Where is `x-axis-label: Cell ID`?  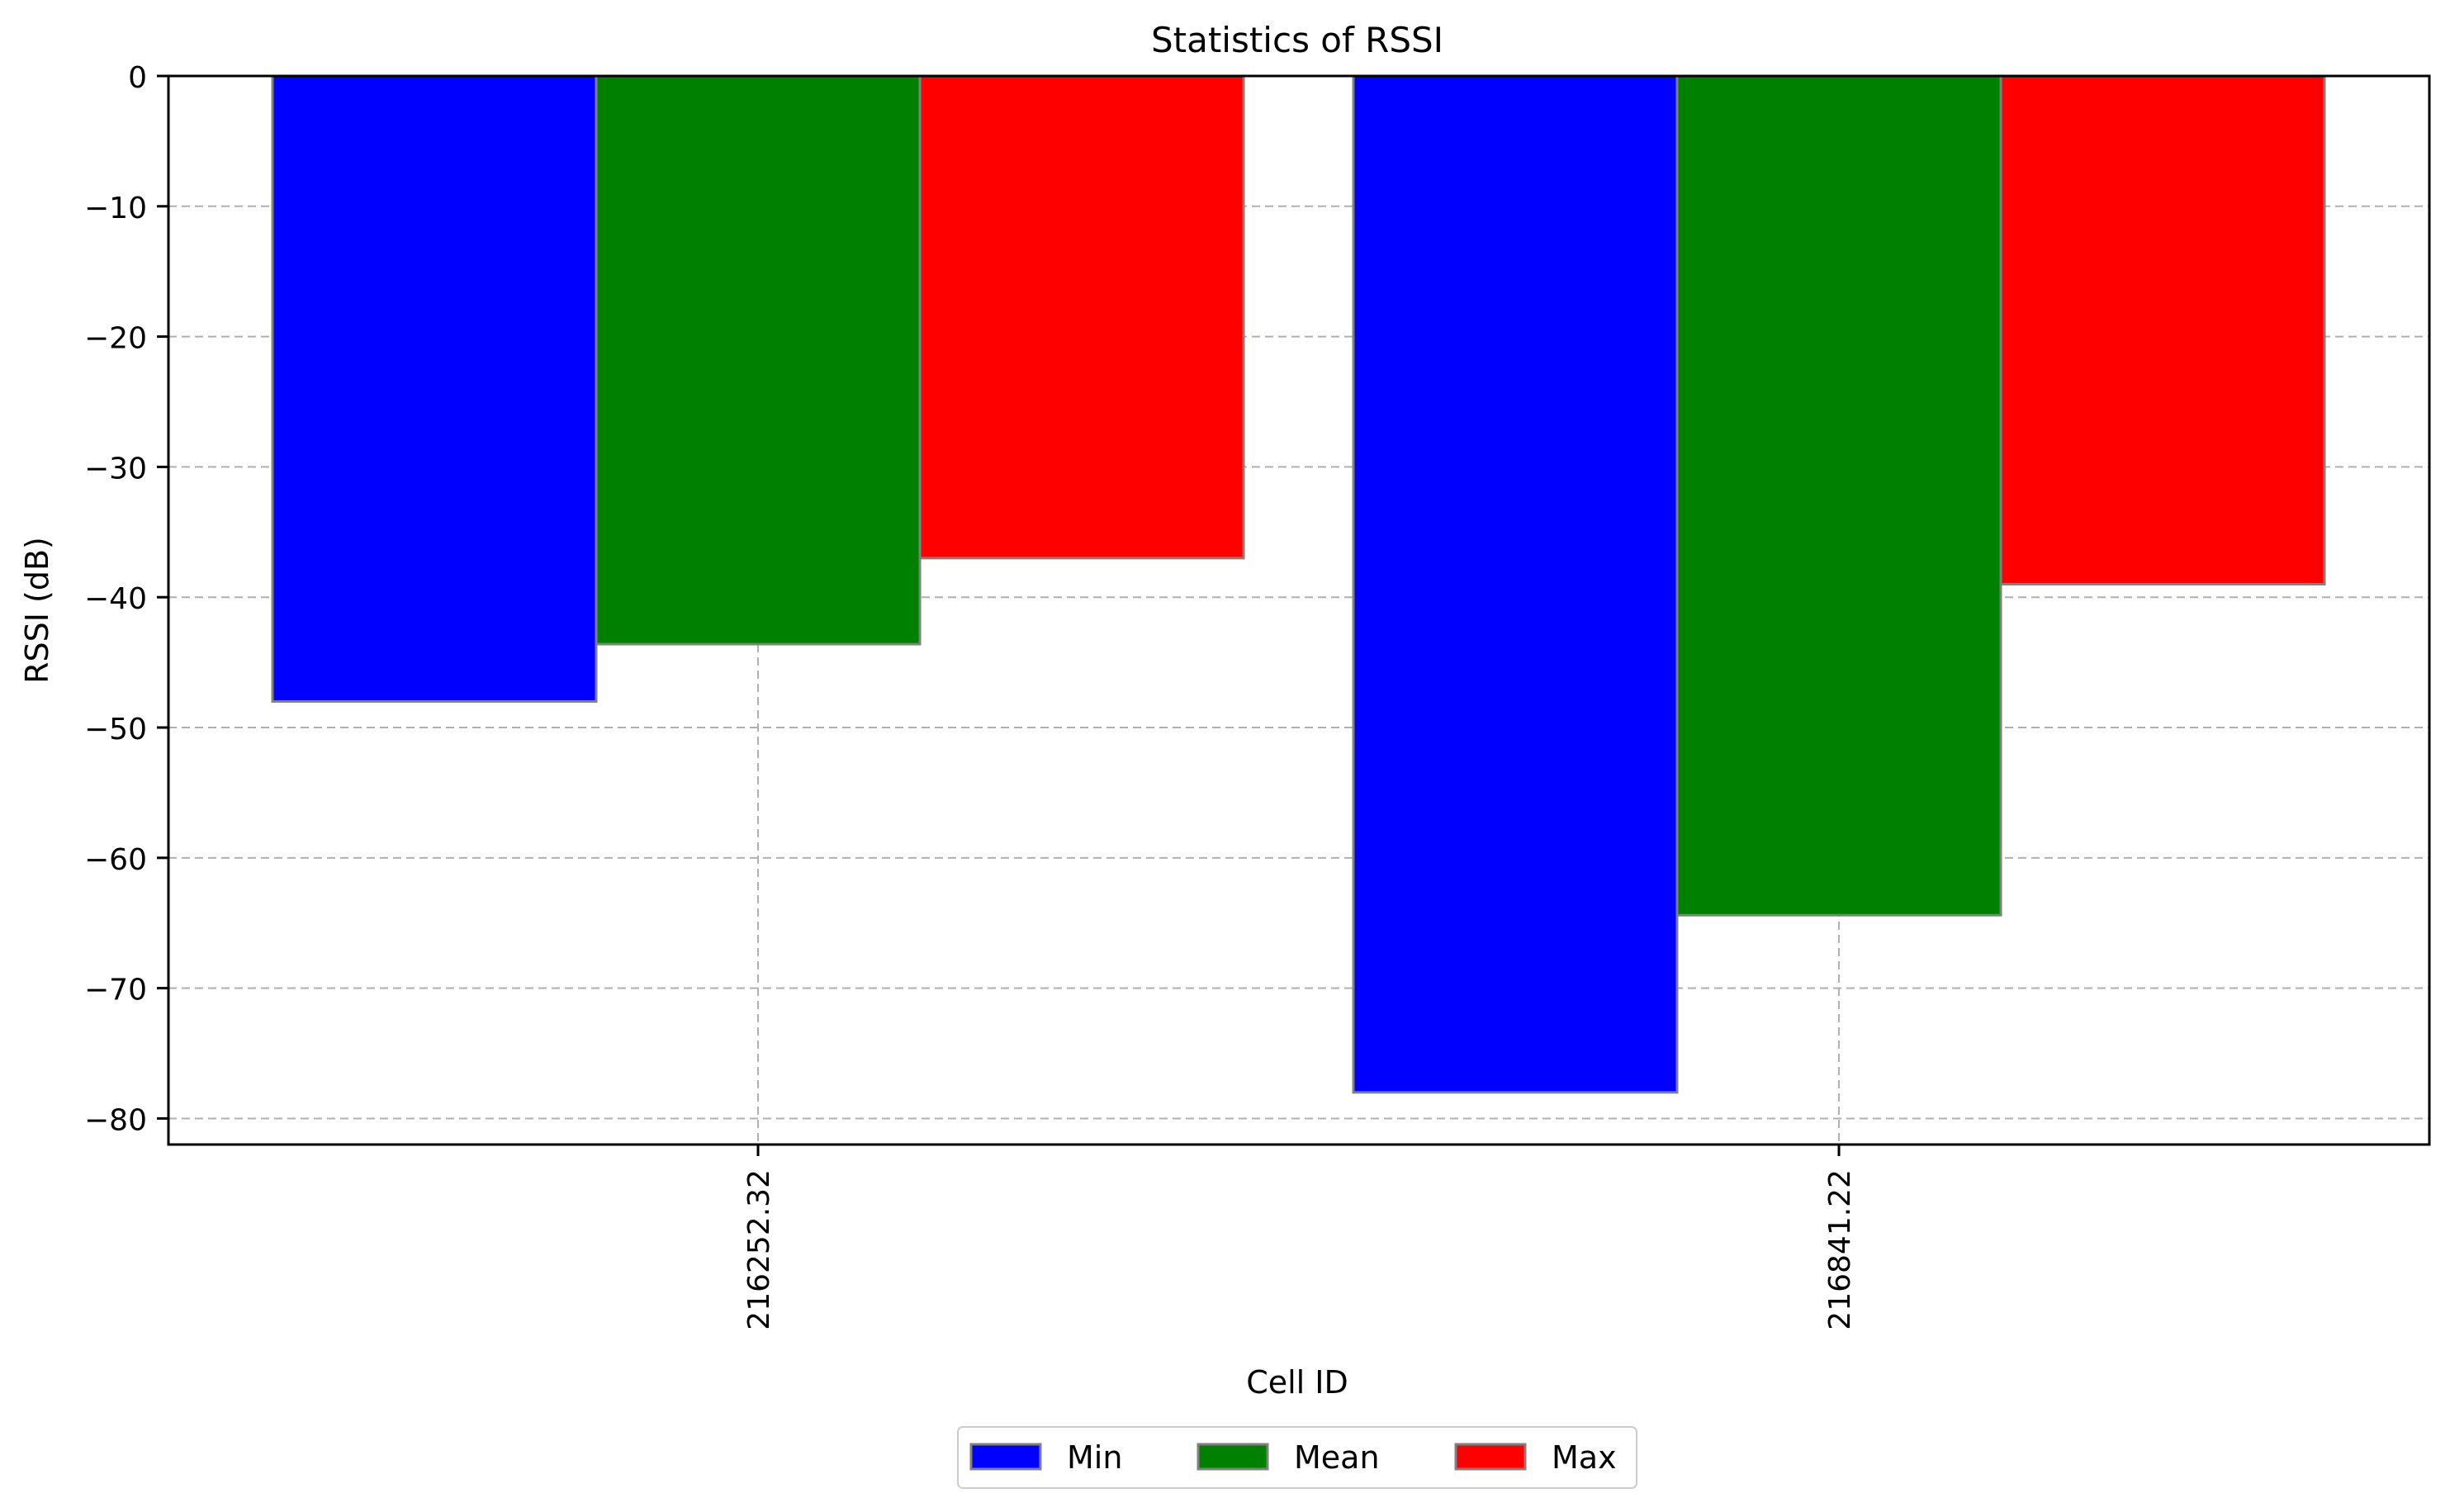
x-axis-label: Cell ID is located at coordinates (1297, 1382).